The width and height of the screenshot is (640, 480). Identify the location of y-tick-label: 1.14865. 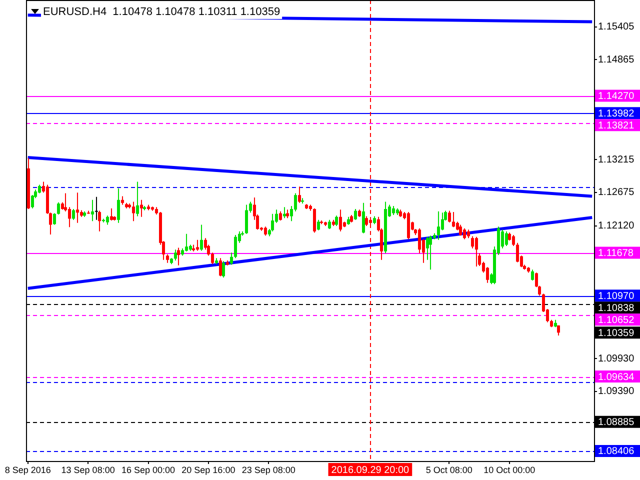
(616, 60).